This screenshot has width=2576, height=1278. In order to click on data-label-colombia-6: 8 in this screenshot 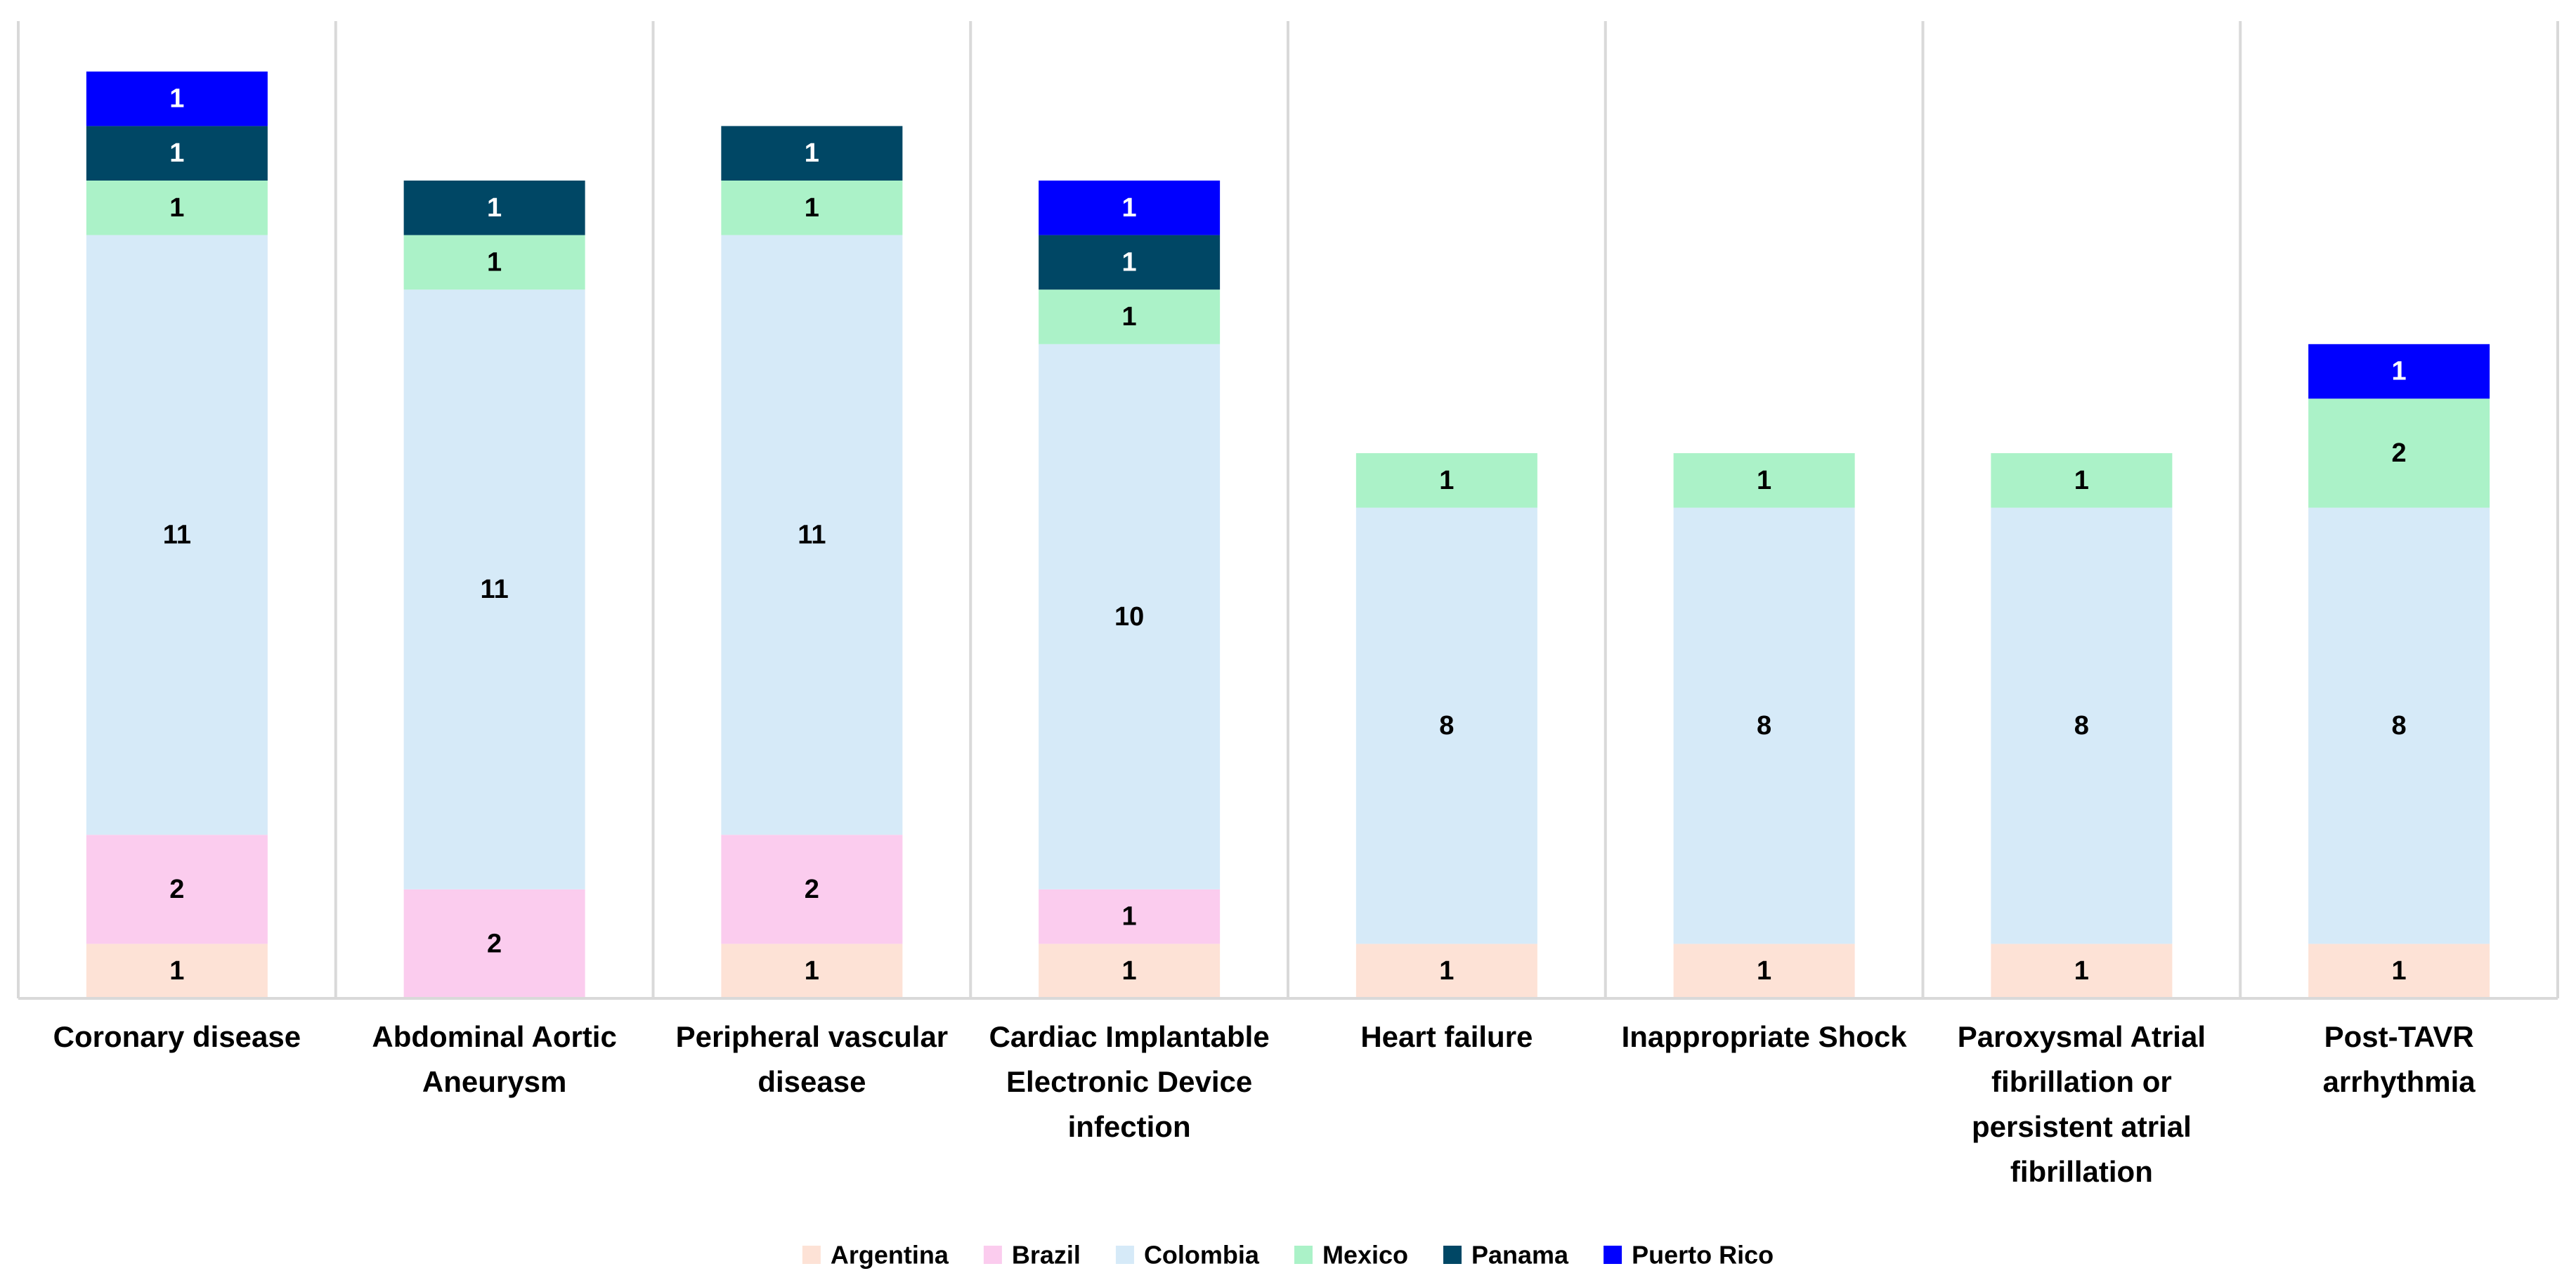, I will do `click(1764, 726)`.